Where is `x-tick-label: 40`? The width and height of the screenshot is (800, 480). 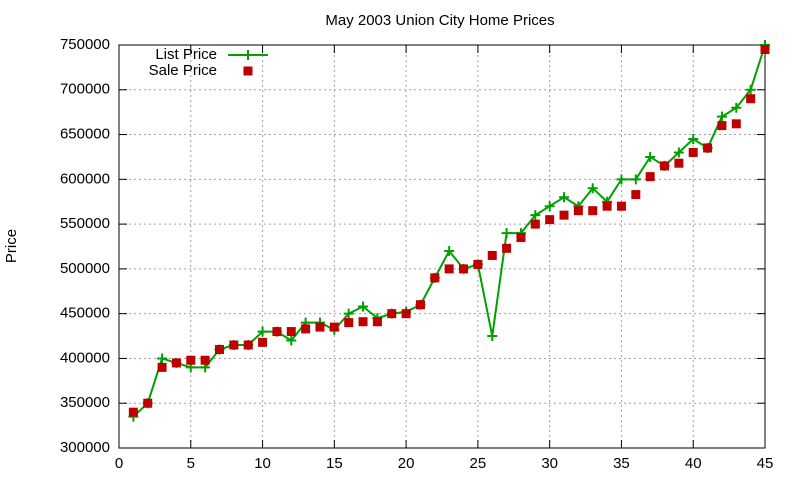
x-tick-label: 40 is located at coordinates (693, 463).